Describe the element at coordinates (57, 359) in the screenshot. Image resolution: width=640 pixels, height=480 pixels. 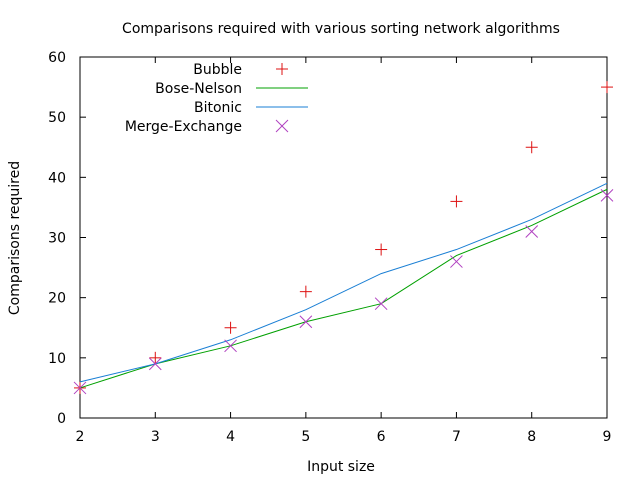
I see `y-tick-label: 10` at that location.